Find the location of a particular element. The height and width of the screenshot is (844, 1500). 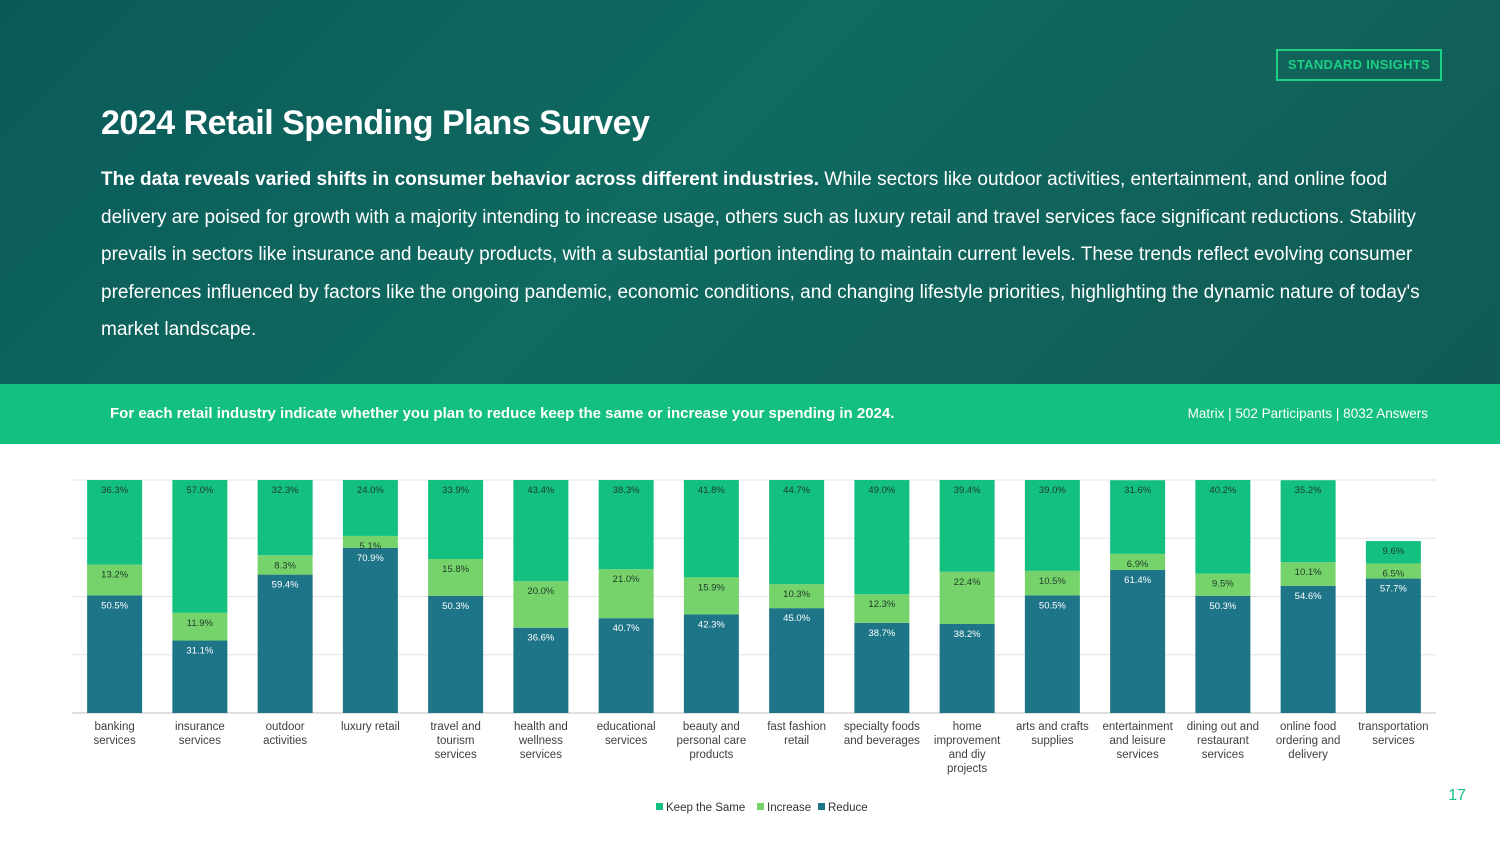

data-label: 11.9% is located at coordinates (200, 623).